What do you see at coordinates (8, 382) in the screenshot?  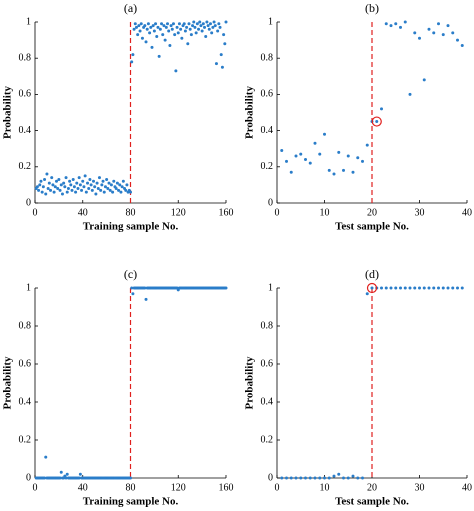 I see `y-axis-label: Probability` at bounding box center [8, 382].